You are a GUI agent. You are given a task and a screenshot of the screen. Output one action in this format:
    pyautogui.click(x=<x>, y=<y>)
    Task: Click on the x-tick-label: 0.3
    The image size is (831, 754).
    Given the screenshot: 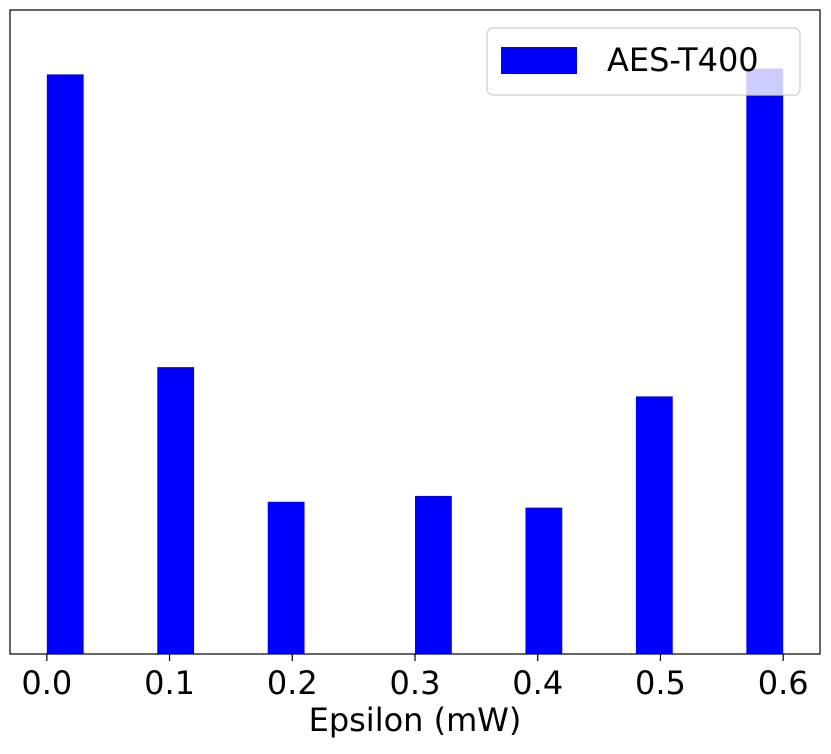 What is the action you would take?
    pyautogui.click(x=415, y=683)
    